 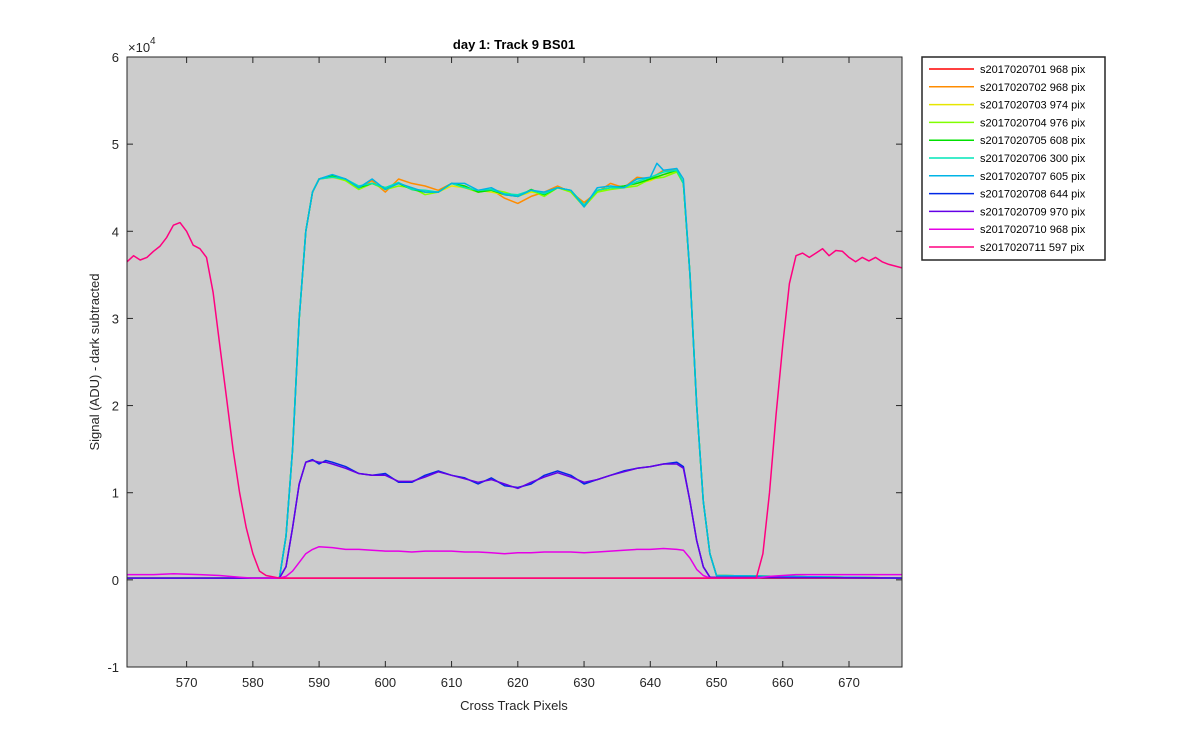 I want to click on legend-label-5: s2017020705 608 pix, so click(x=1033, y=141).